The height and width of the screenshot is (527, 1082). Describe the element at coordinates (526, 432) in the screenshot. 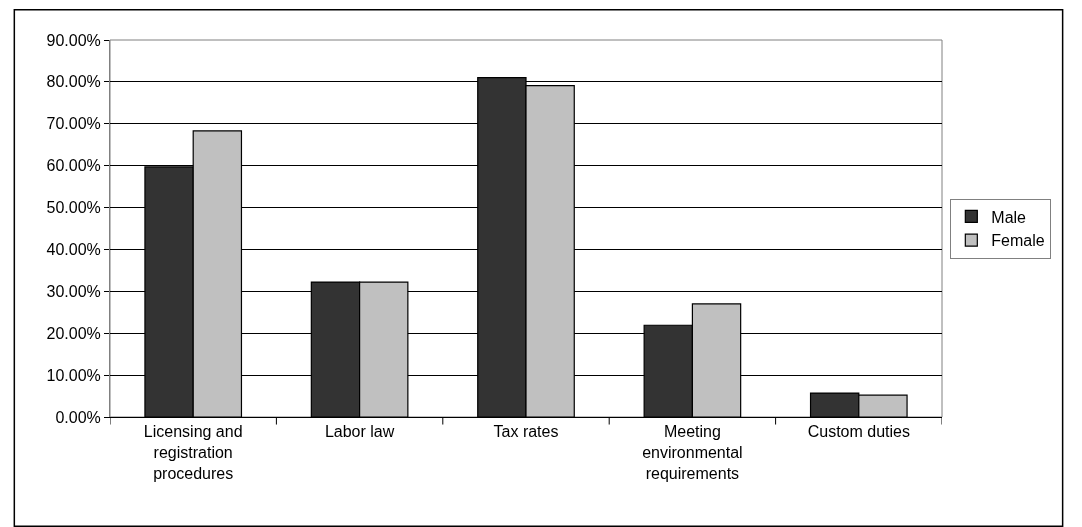

I see `x-tick-label: Tax rates` at that location.